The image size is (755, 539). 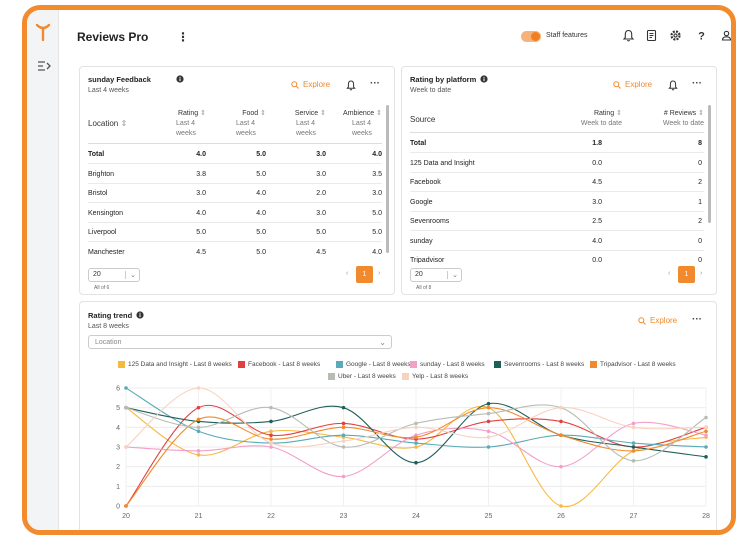 What do you see at coordinates (310, 123) in the screenshot?
I see `column-header-service: Service ⇕ Last 4 weeks` at bounding box center [310, 123].